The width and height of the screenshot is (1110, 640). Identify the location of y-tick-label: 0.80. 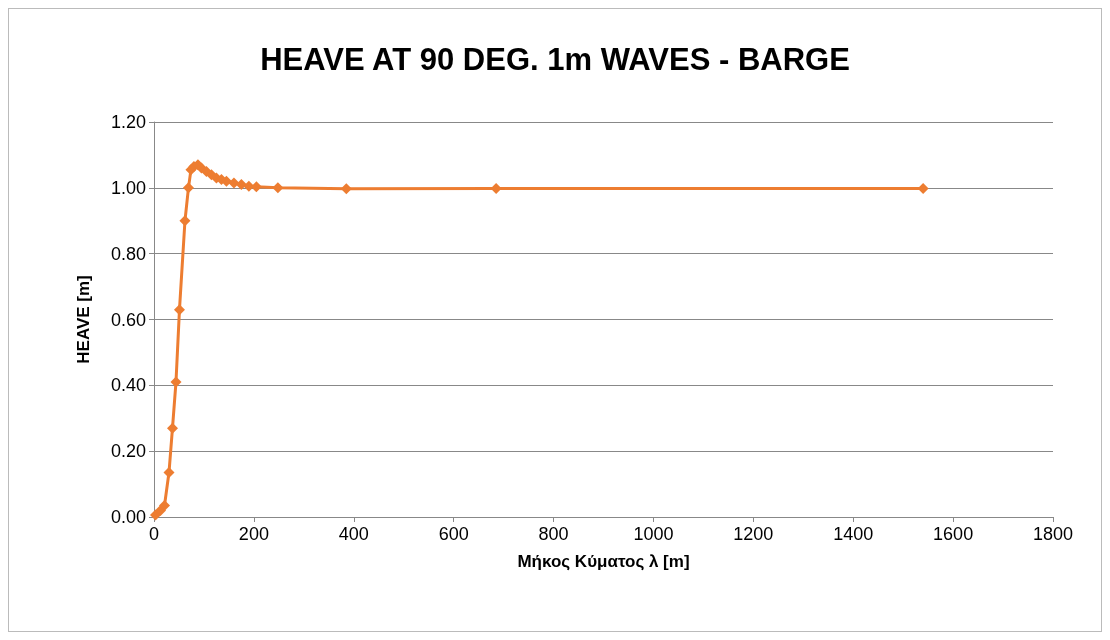
(128, 253).